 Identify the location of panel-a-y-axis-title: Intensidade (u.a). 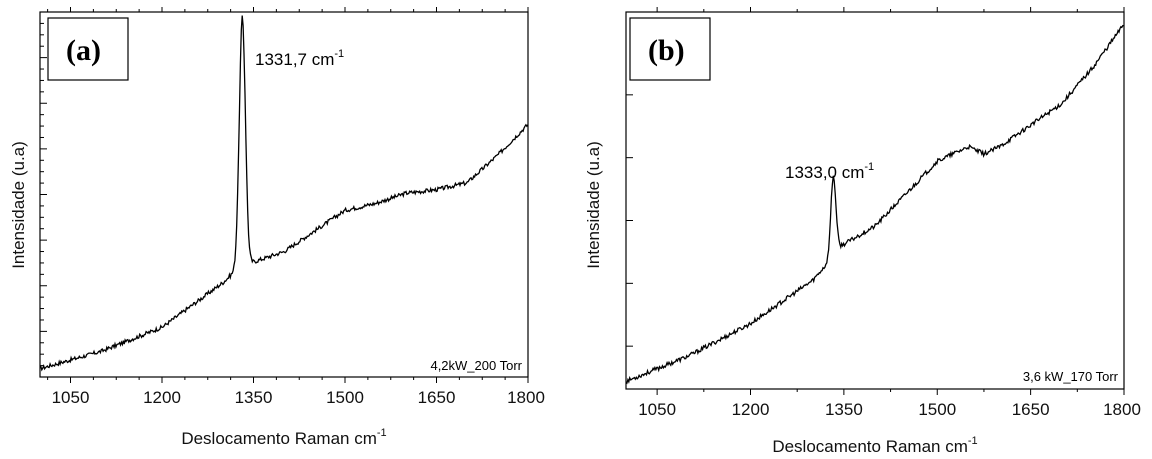
(18, 205).